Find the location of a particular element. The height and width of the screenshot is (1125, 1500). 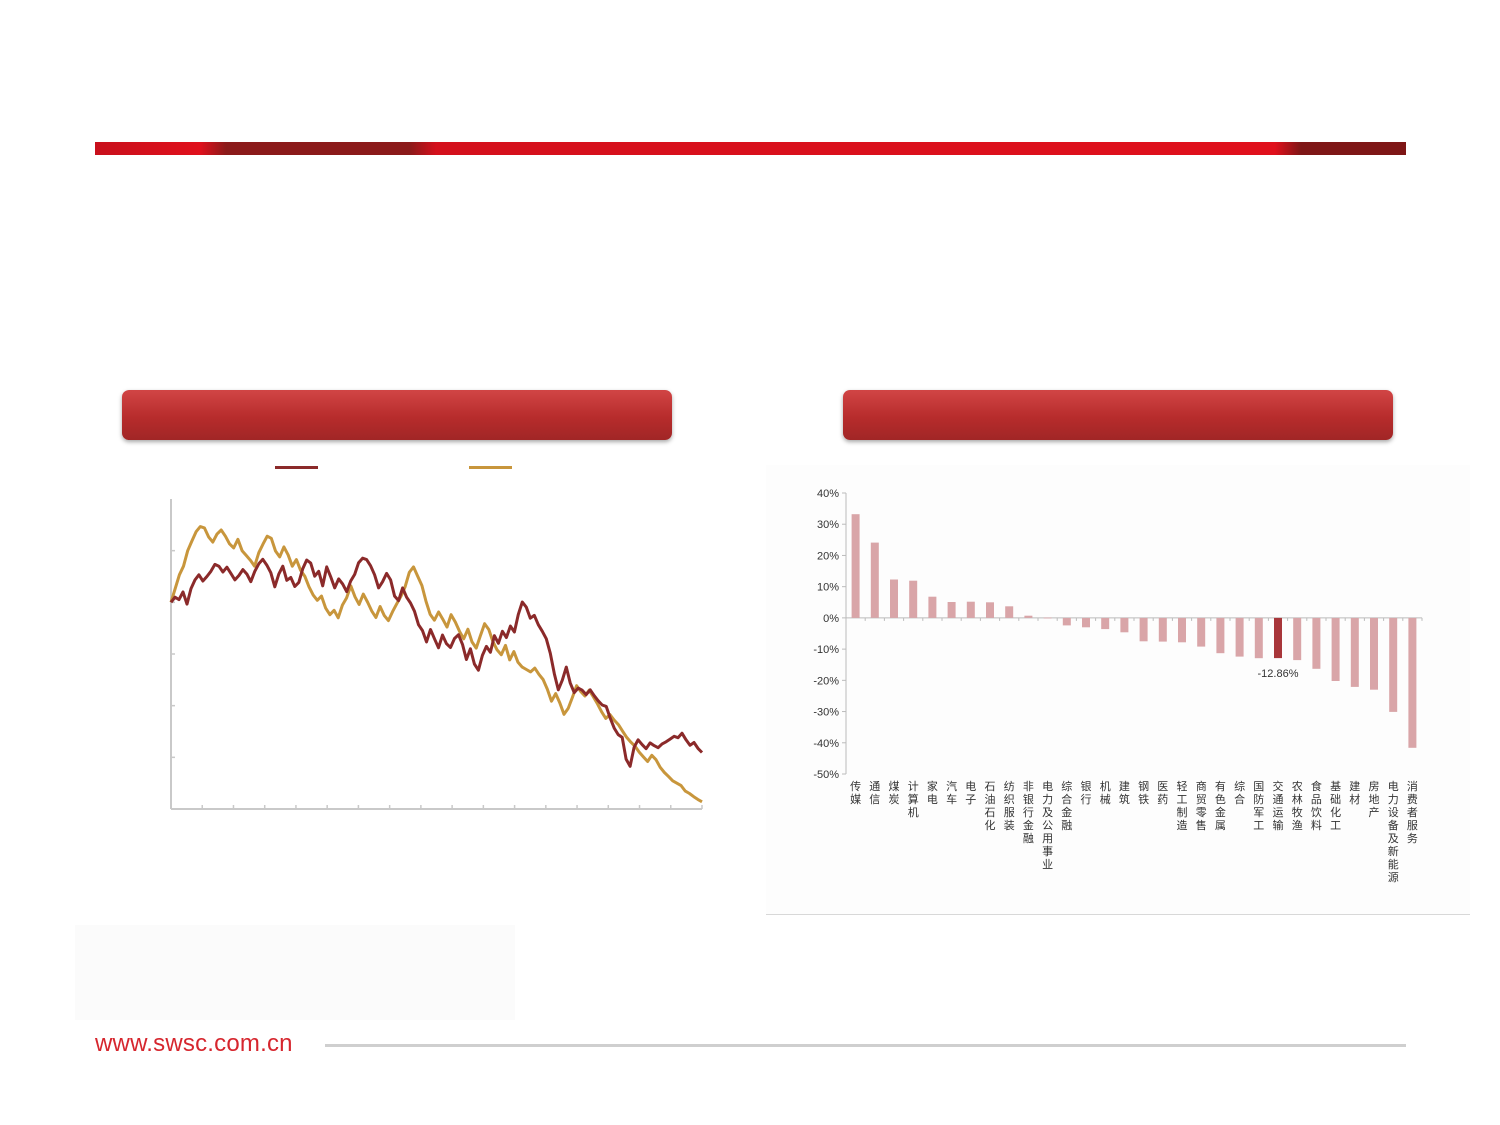

category-label-21: 国防军工 is located at coordinates (1258, 806).